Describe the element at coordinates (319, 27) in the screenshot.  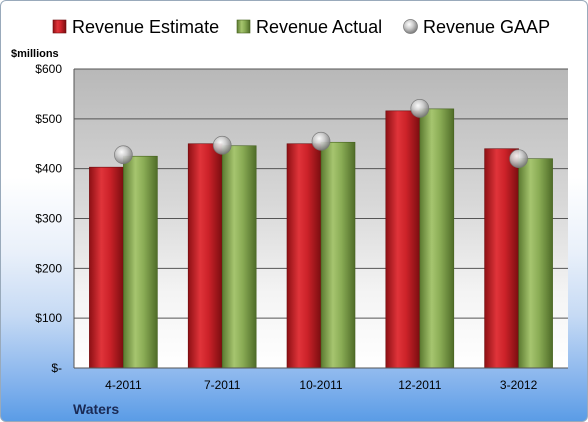
I see `legend-label: Revenue Actual` at that location.